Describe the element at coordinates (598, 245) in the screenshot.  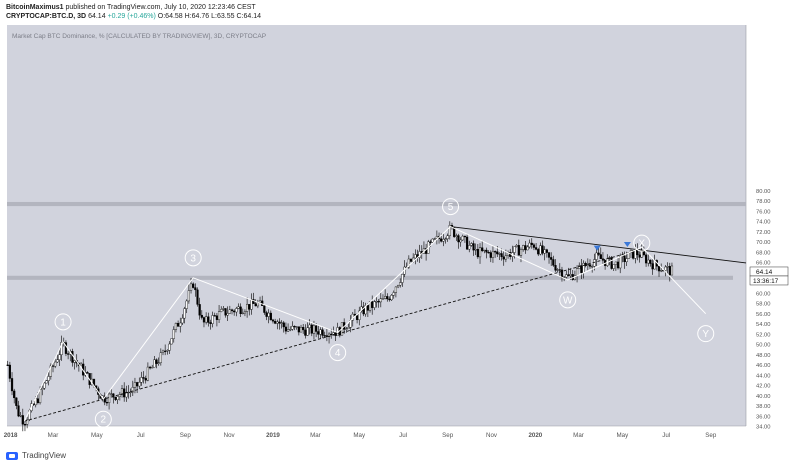
I see `resistance-trendline` at that location.